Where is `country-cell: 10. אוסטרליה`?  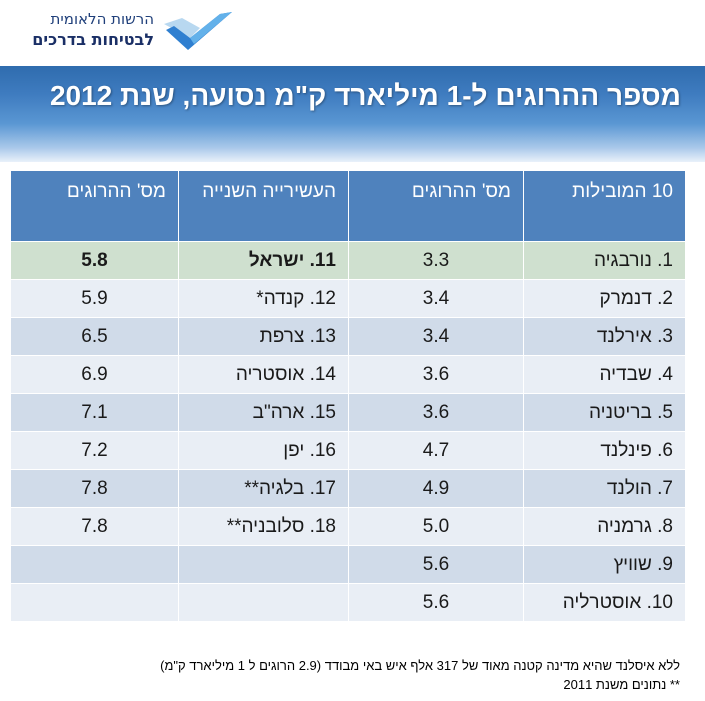
country-cell: 10. אוסטרליה is located at coordinates (604, 602).